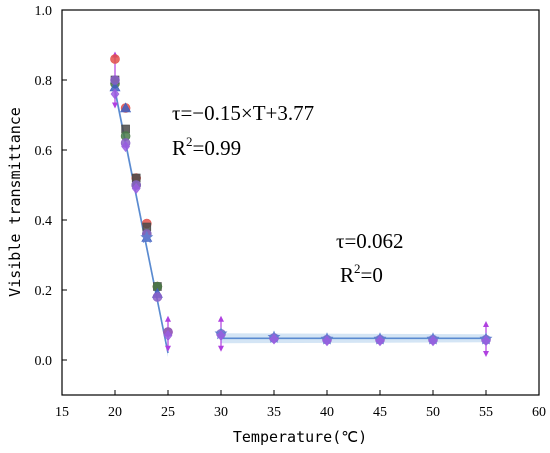 This screenshot has width=550, height=453. I want to click on x-tick-label: 20, so click(115, 412).